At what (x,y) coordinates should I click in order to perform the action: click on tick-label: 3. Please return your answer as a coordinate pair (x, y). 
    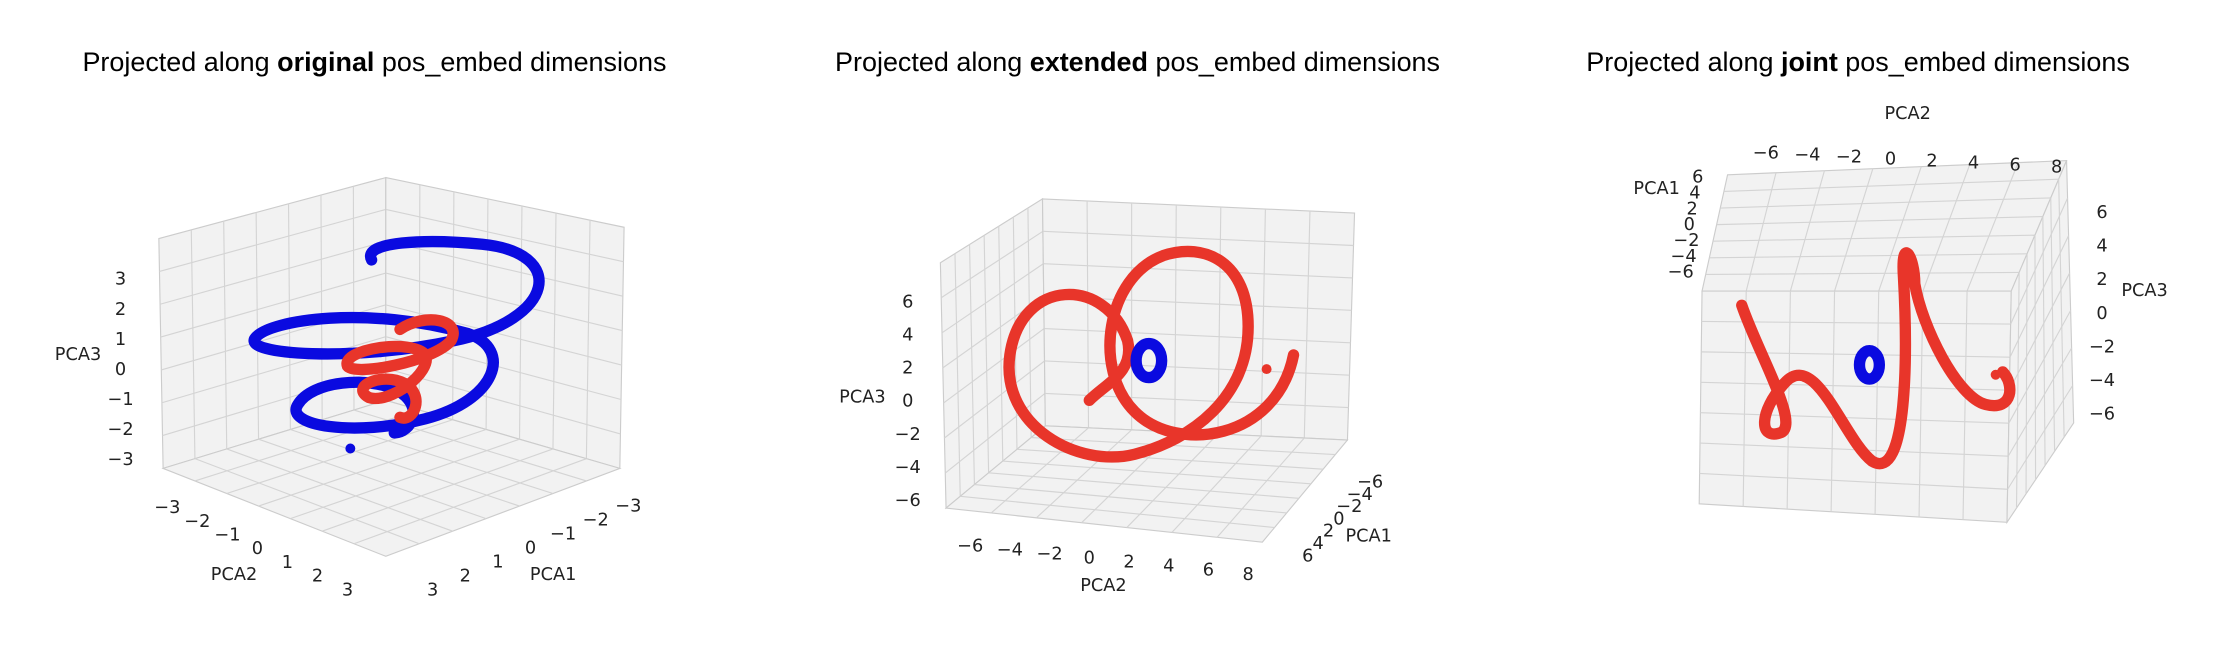
    Looking at the image, I should click on (347, 590).